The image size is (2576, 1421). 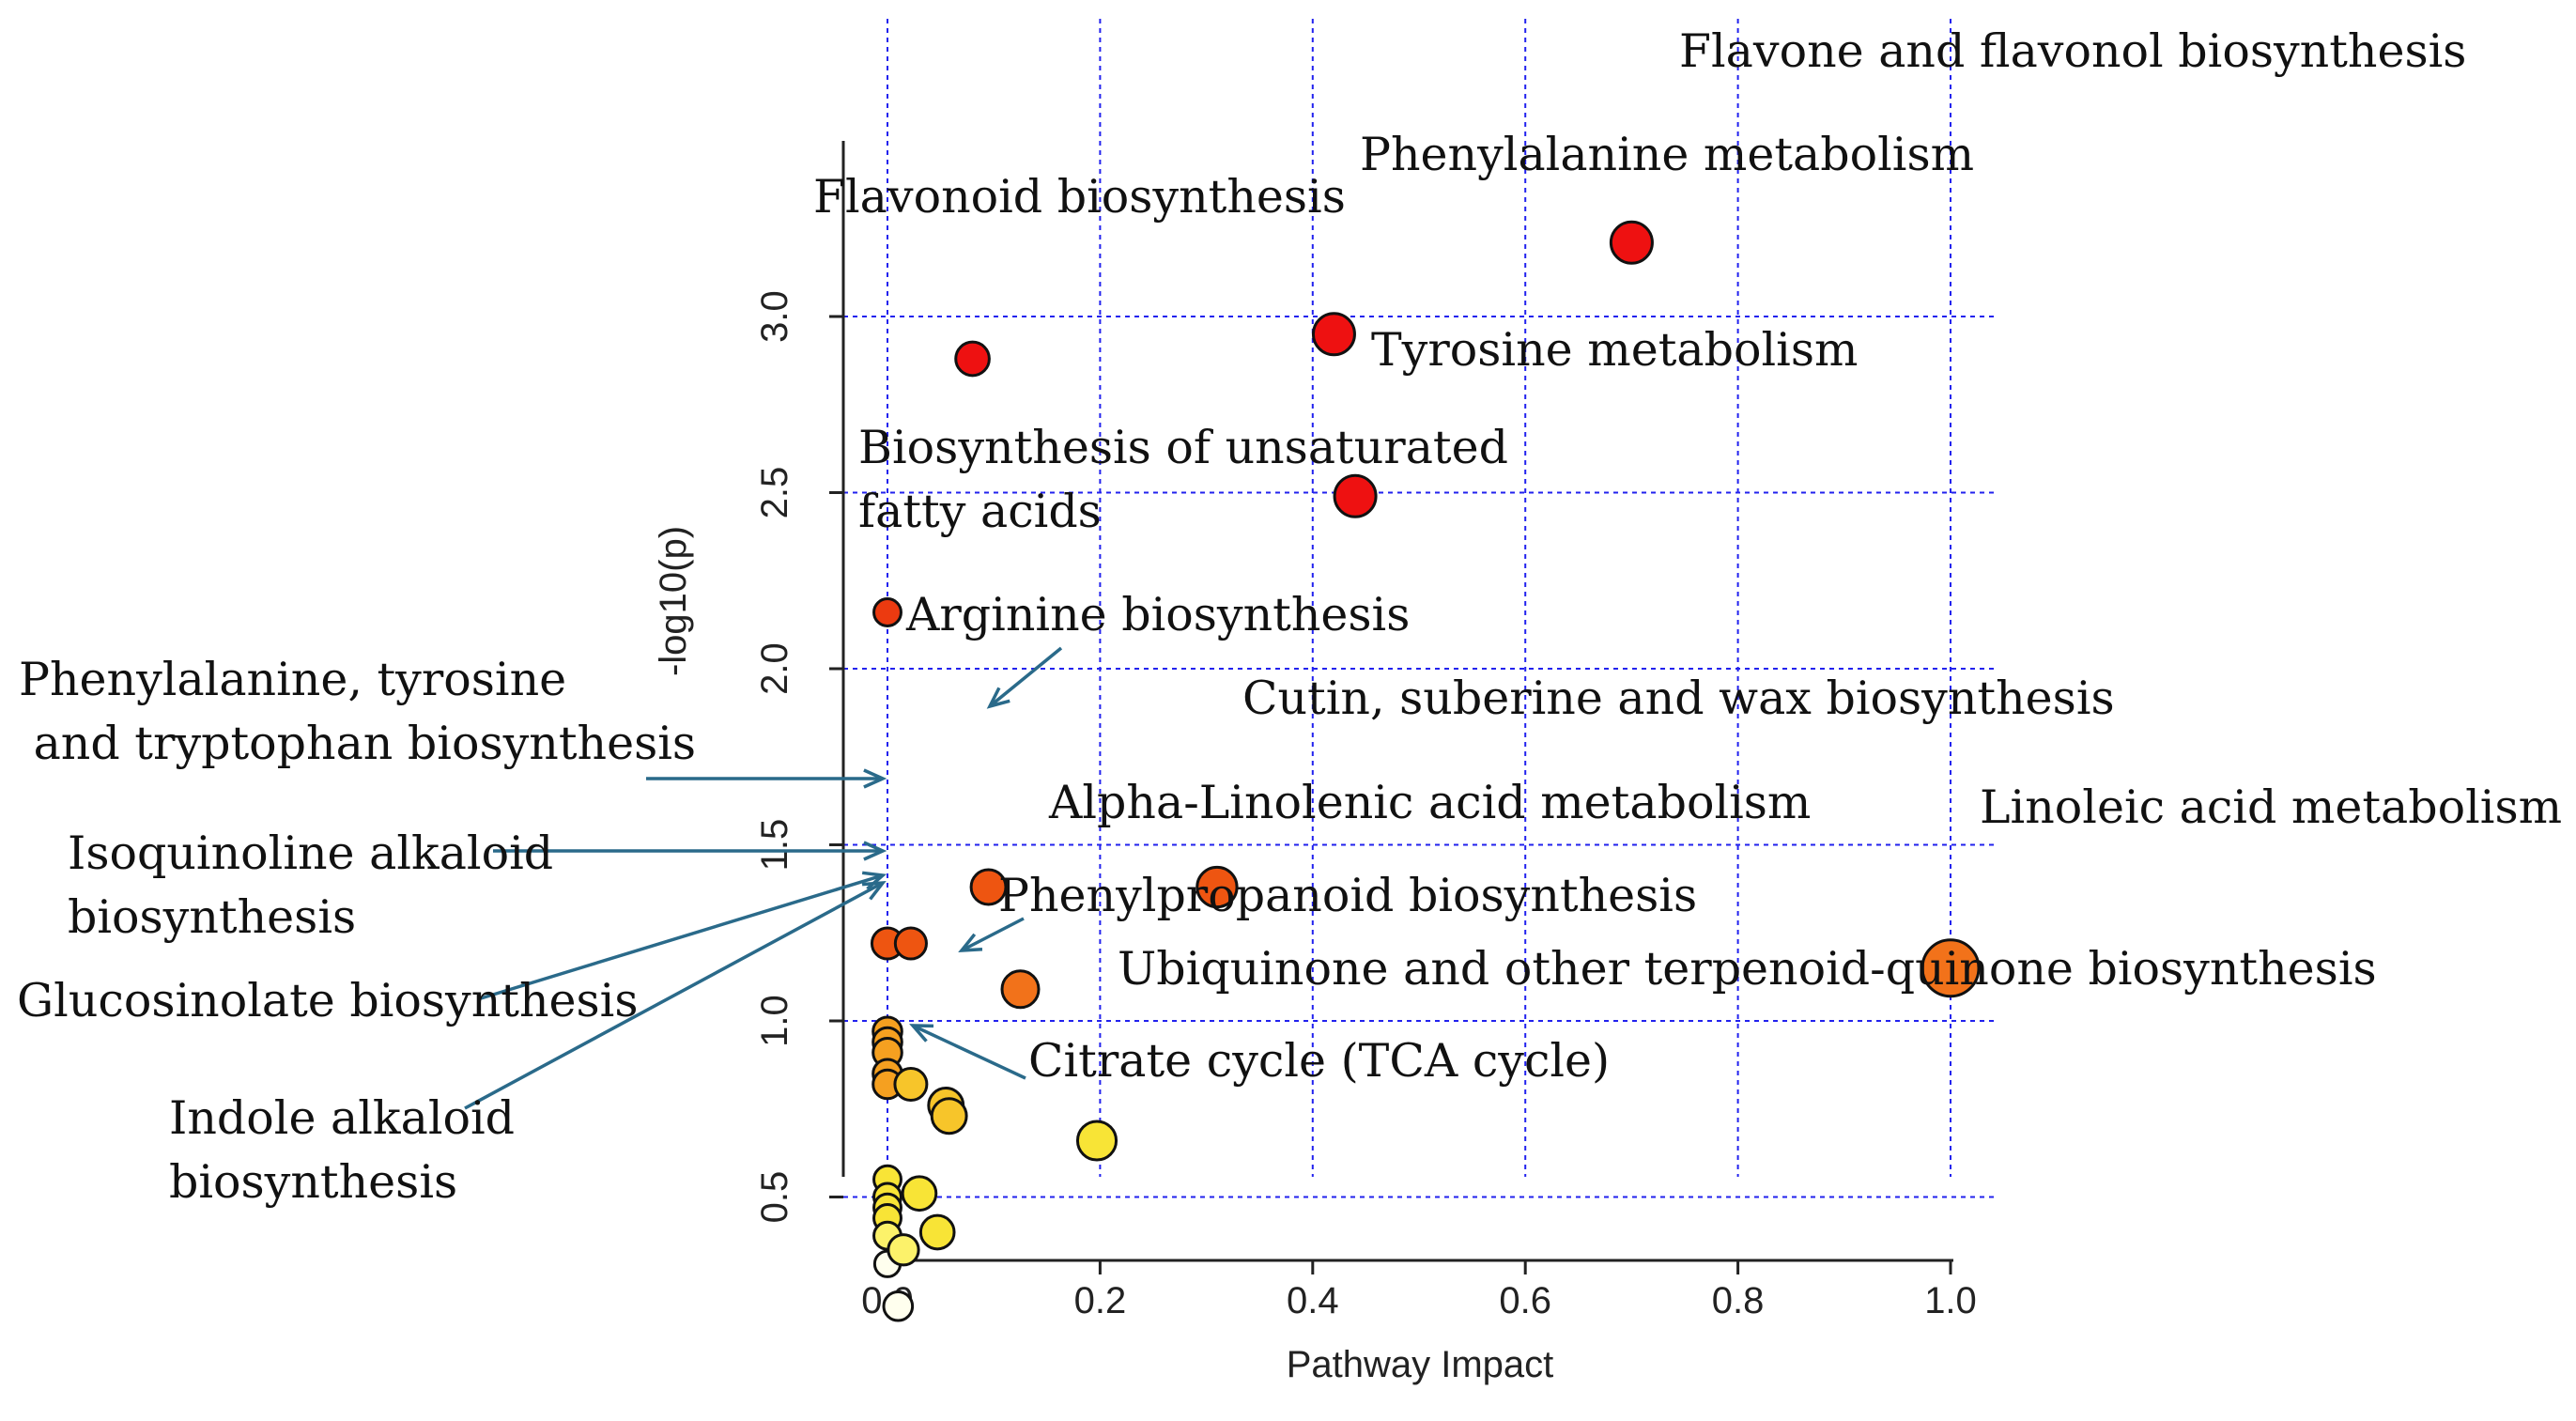 I want to click on x-tick-label: 0.2, so click(x=1100, y=1300).